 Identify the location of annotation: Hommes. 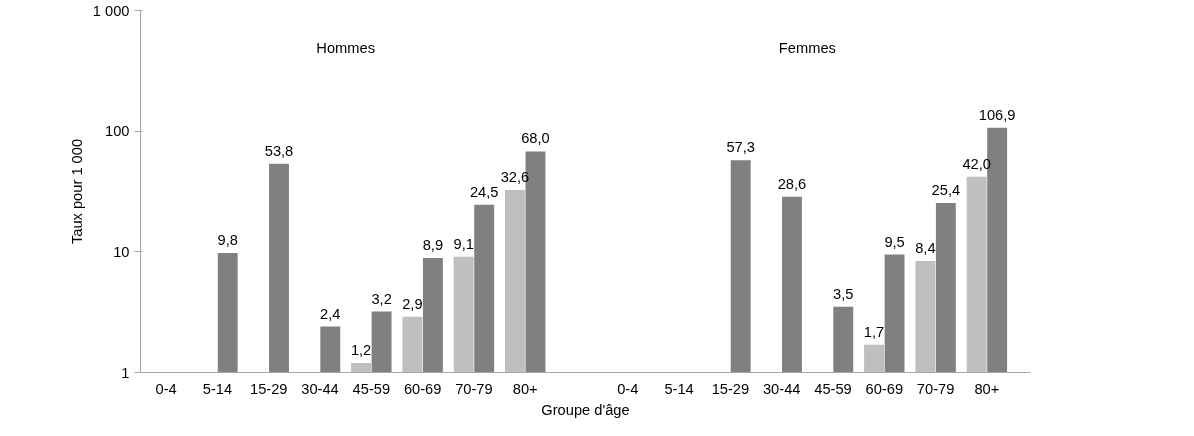
(346, 47).